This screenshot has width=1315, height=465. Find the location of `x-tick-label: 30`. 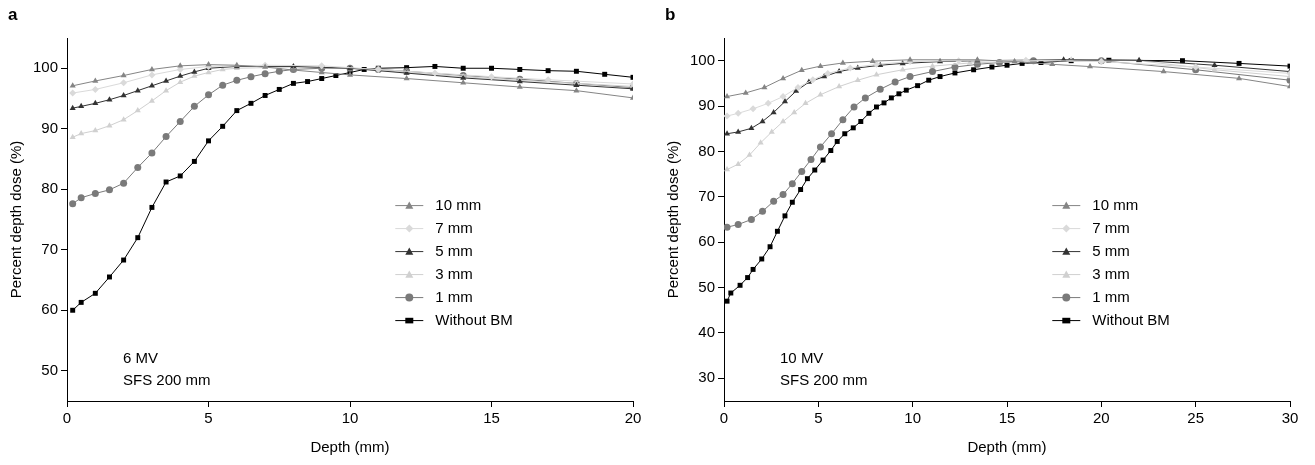

x-tick-label: 30 is located at coordinates (1290, 418).